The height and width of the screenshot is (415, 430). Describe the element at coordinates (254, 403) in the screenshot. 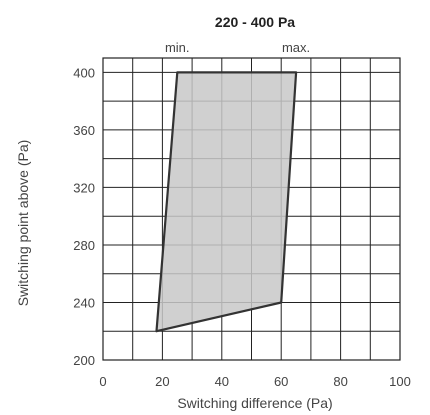

I see `x-axis-label: Switching difference (Pa)` at that location.